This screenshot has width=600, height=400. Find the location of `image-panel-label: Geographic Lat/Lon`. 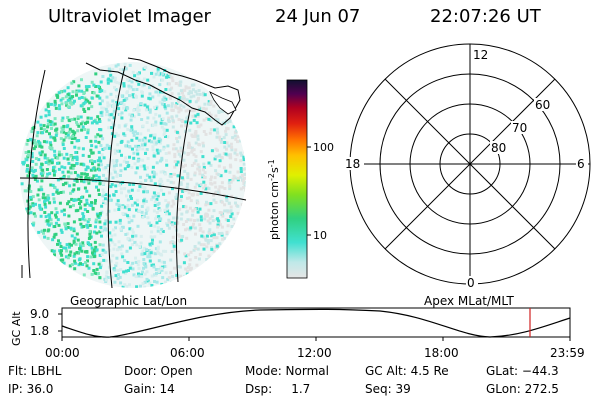

image-panel-label: Geographic Lat/Lon is located at coordinates (128, 301).